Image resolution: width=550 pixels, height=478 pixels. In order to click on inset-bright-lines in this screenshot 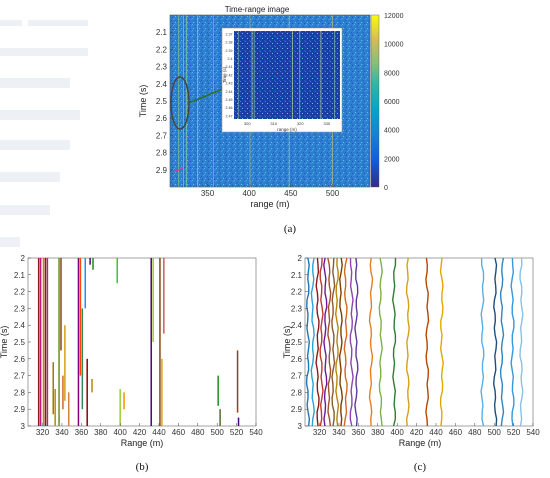, I will do `click(286, 75)`.